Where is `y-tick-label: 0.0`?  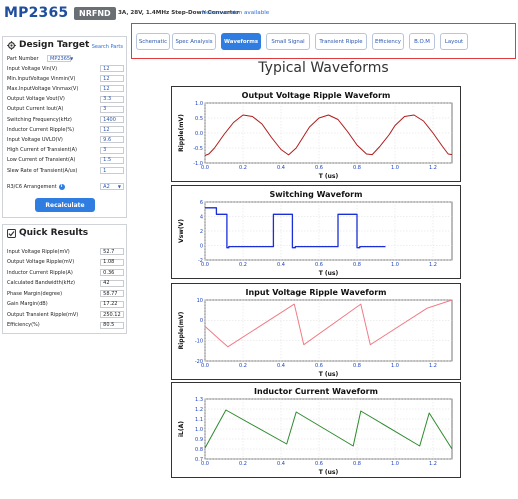 y-tick-label: 0.0 is located at coordinates (199, 134).